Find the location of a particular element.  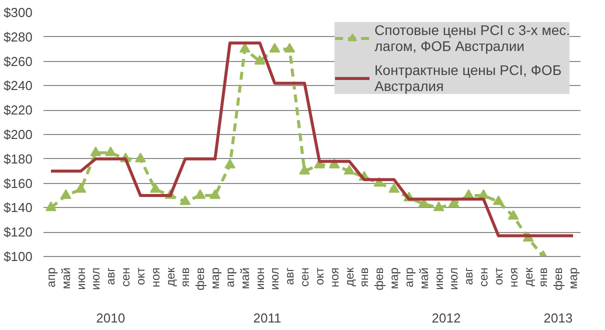

legend-label: Спотовые цены PCI с 3-х мес. лагом, ФОБ Австралии is located at coordinates (472, 38).